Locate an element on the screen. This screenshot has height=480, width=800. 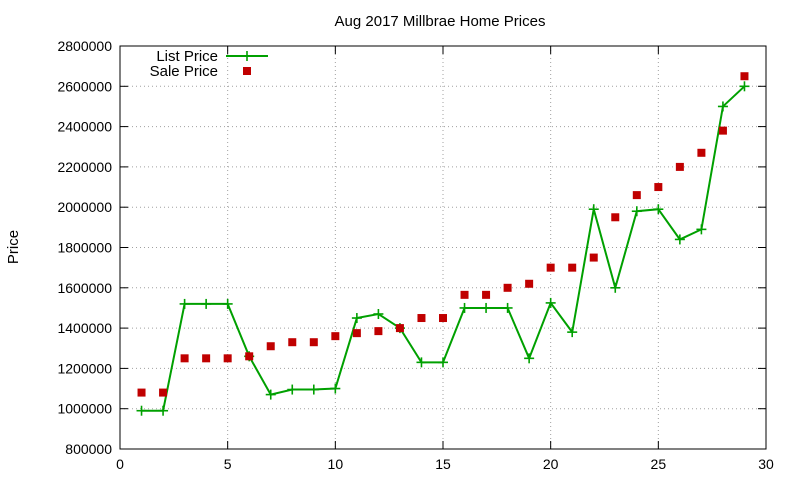
x-tick-label: 30 is located at coordinates (766, 464).